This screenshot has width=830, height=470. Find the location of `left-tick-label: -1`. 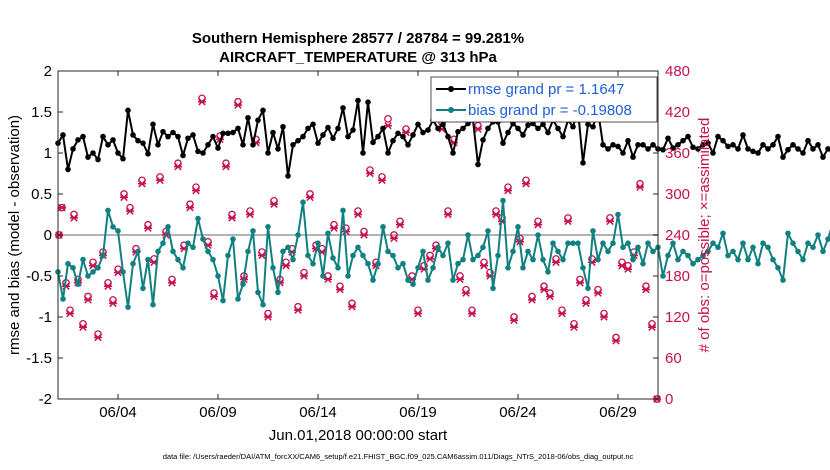

left-tick-label: -1 is located at coordinates (45, 317).